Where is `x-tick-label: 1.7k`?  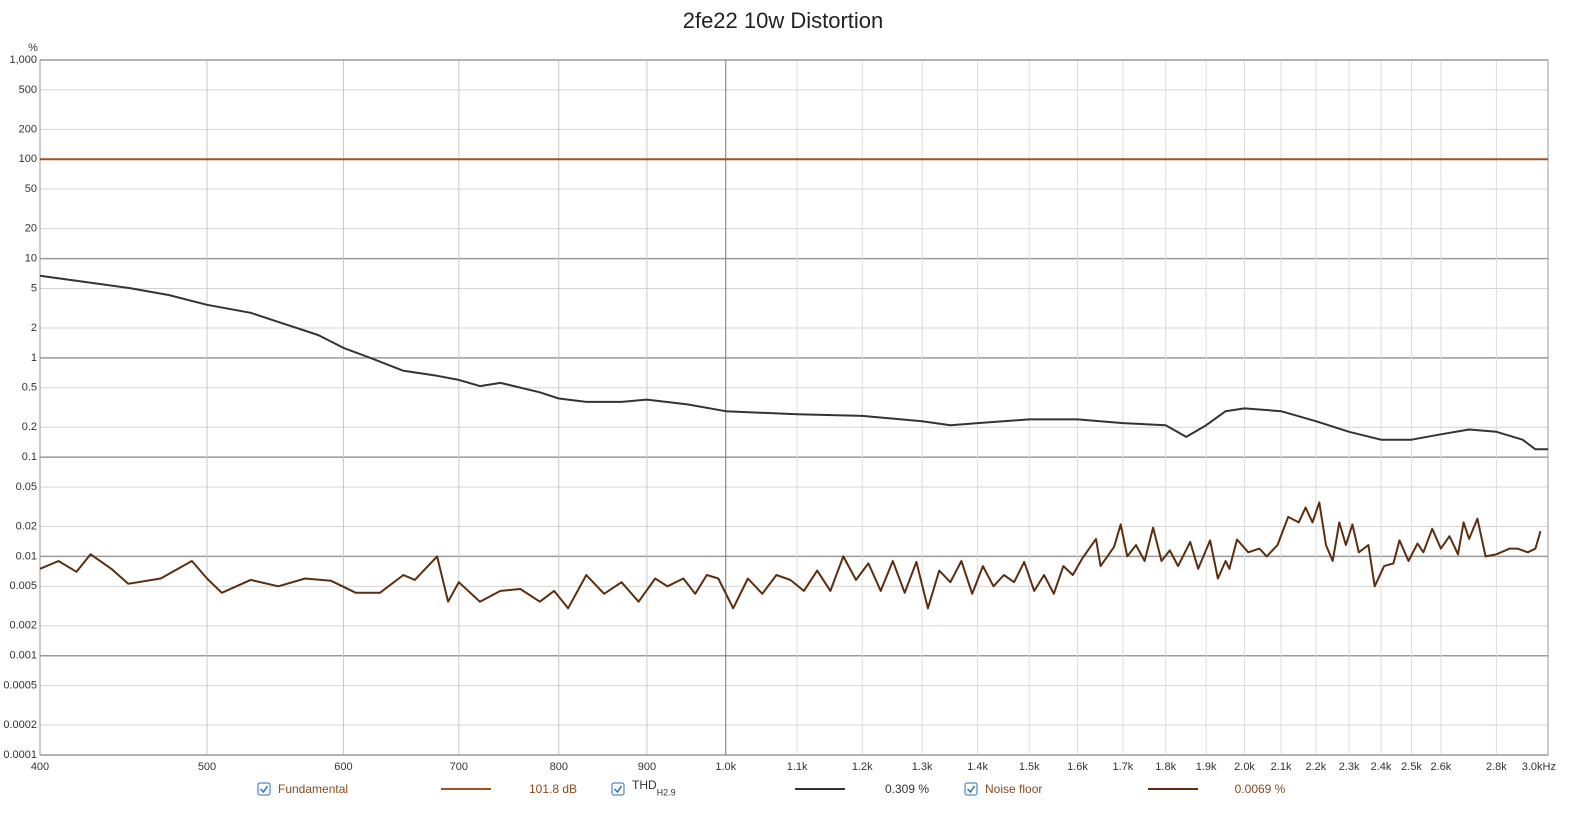 x-tick-label: 1.7k is located at coordinates (1123, 767).